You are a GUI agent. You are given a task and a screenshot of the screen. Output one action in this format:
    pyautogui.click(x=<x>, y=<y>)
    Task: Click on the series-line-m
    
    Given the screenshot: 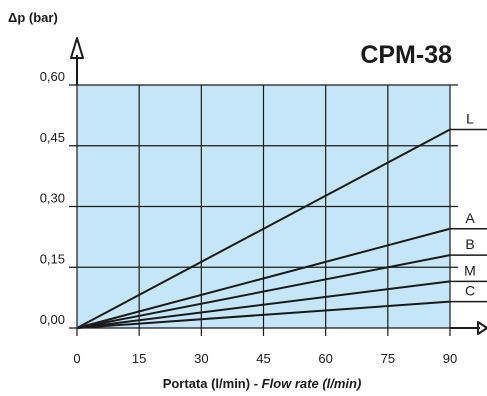 What is the action you would take?
    pyautogui.click(x=263, y=304)
    